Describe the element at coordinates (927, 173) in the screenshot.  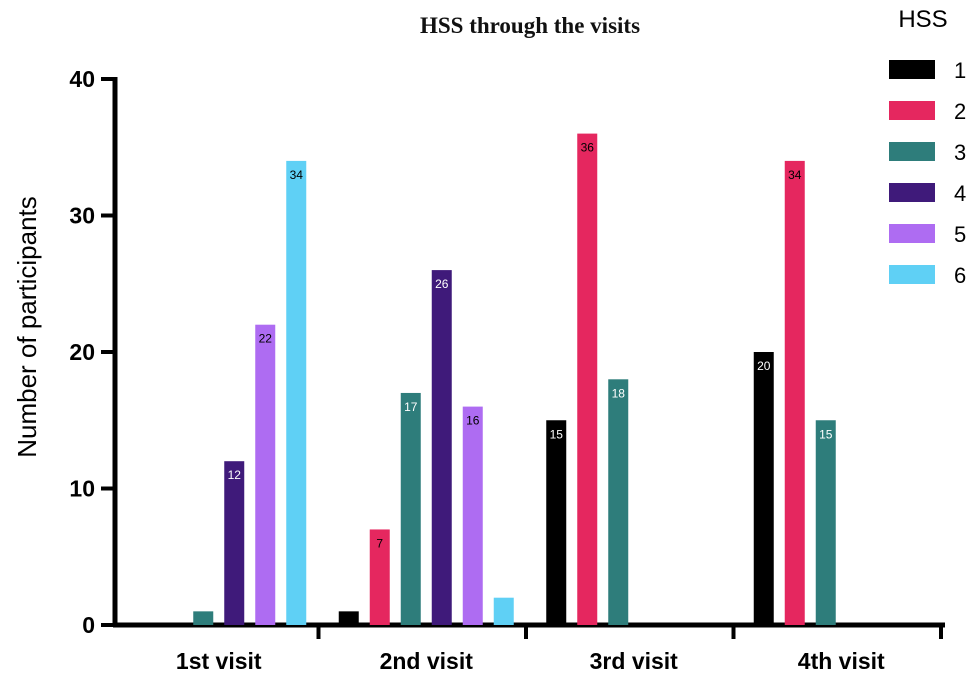
I see `legend: 1 2 3 4 5 6` at that location.